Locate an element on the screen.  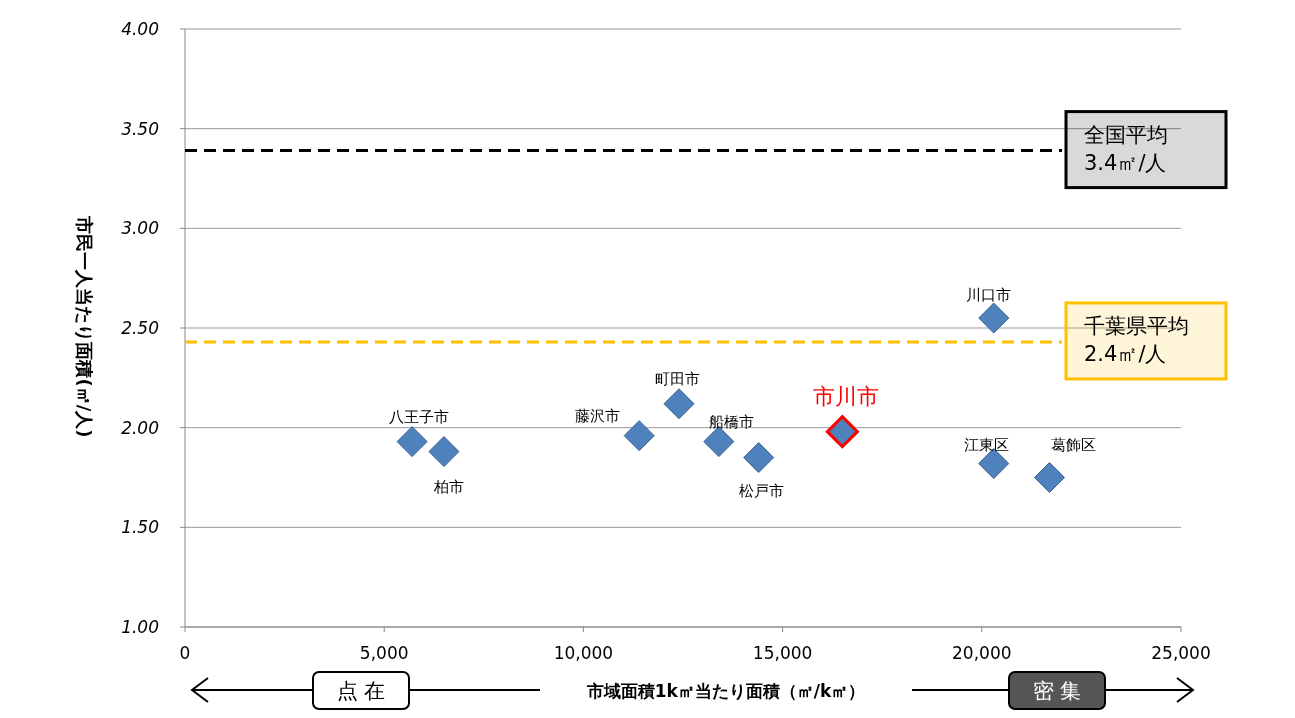
annotation: 松戸市 is located at coordinates (762, 490).